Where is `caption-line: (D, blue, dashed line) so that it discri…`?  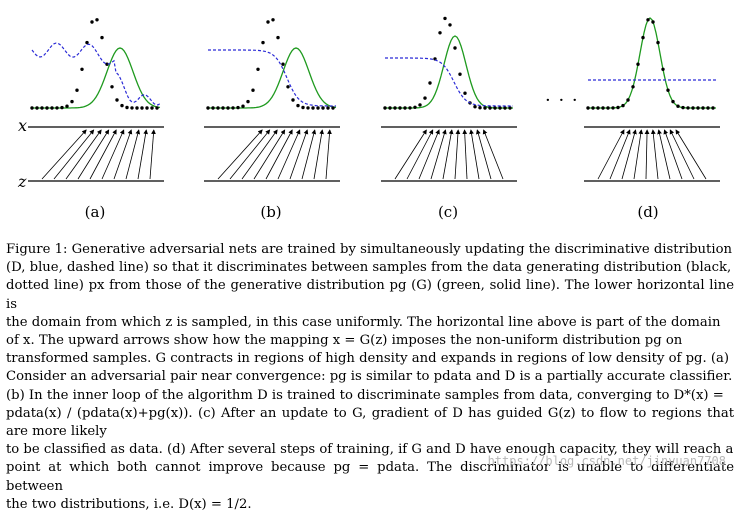
caption-line: (D, blue, dashed line) so that it discri… is located at coordinates (369, 268).